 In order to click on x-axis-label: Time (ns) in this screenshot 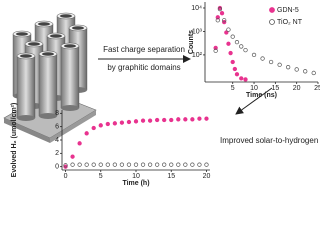, I will do `click(261, 95)`.